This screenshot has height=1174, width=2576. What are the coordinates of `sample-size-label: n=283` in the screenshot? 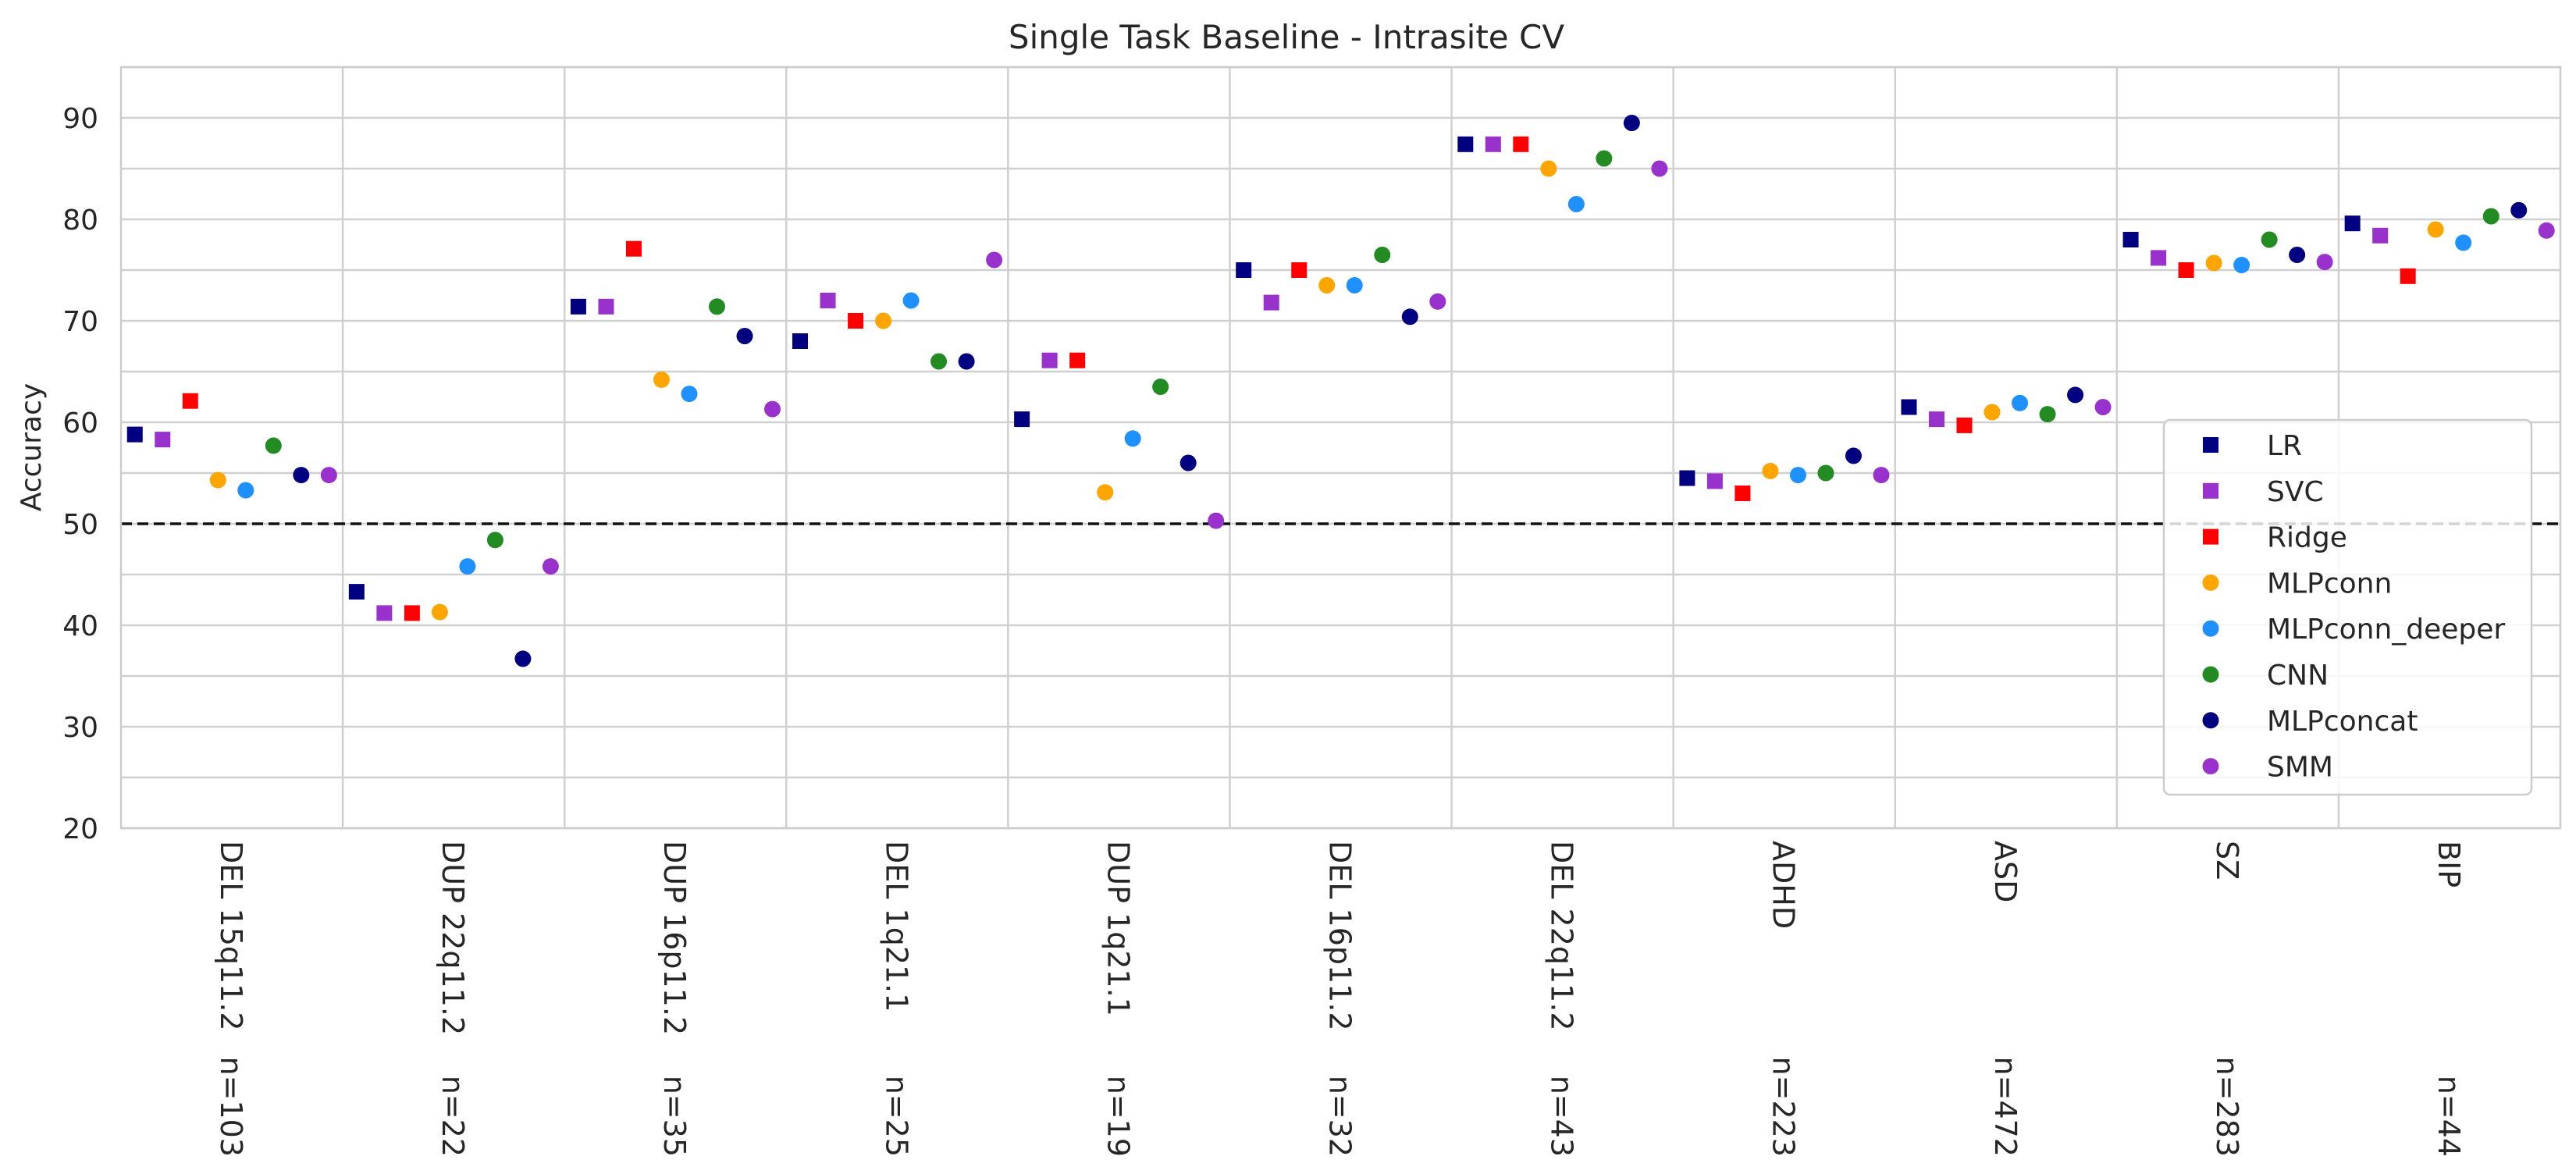 It's located at (2227, 1107).